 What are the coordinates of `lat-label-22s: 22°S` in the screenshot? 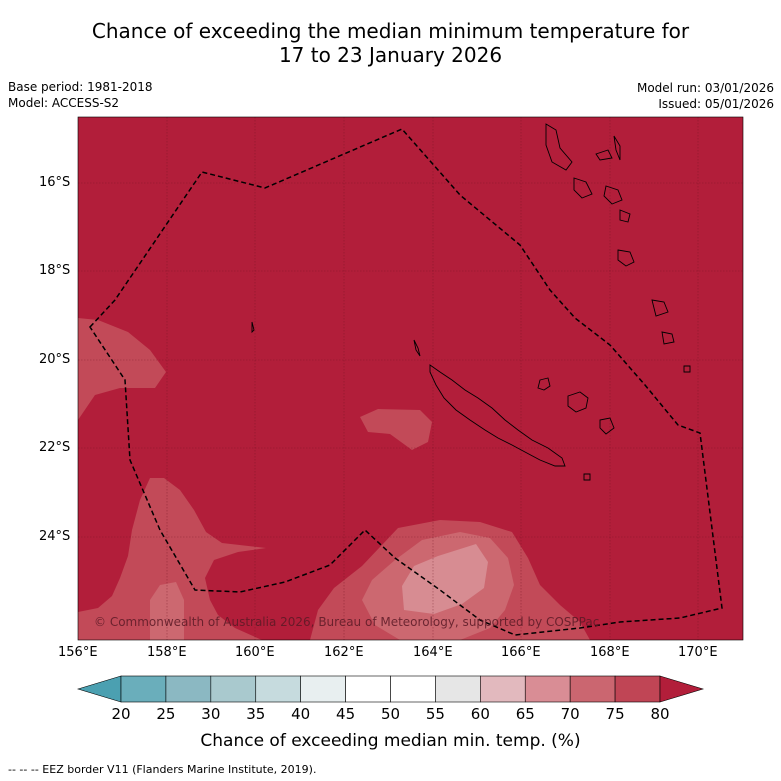 It's located at (55, 447).